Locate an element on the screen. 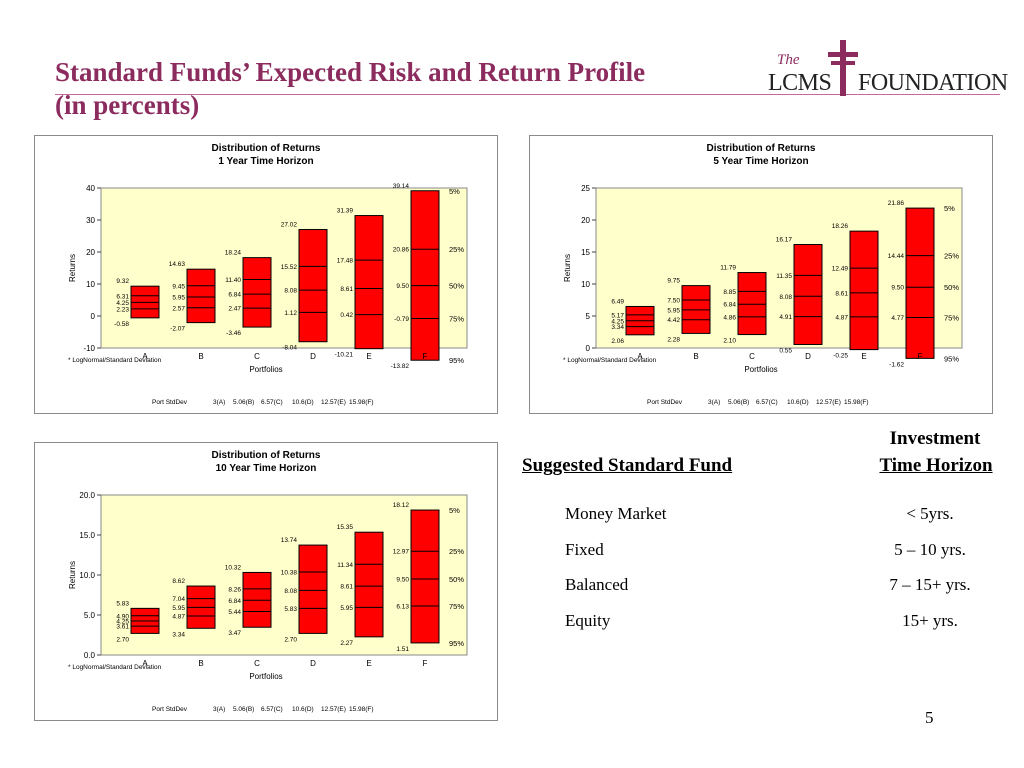 The width and height of the screenshot is (1024, 768). data-label: 12.97 is located at coordinates (401, 552).